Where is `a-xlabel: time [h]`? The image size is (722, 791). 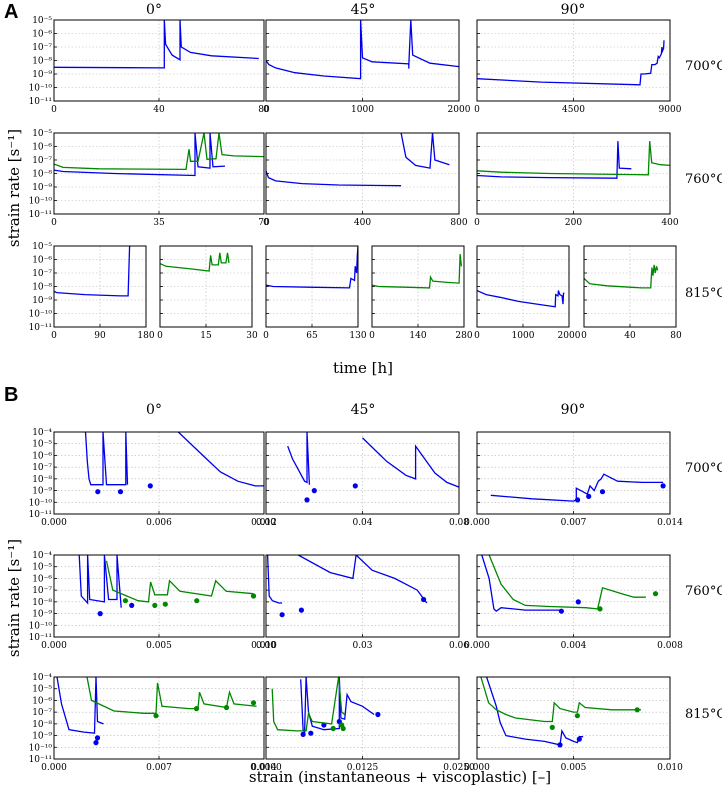 a-xlabel: time [h] is located at coordinates (363, 368).